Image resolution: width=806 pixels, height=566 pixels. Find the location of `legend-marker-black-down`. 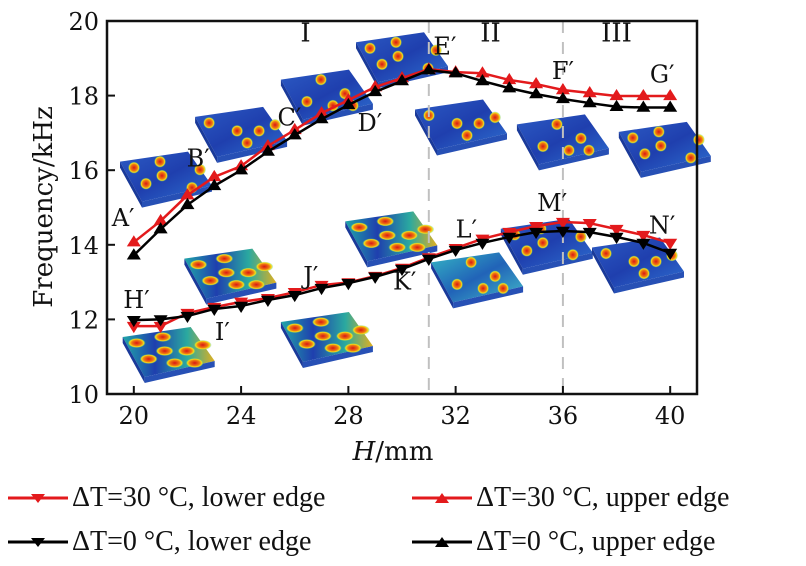

legend-marker-black-down is located at coordinates (38, 542).